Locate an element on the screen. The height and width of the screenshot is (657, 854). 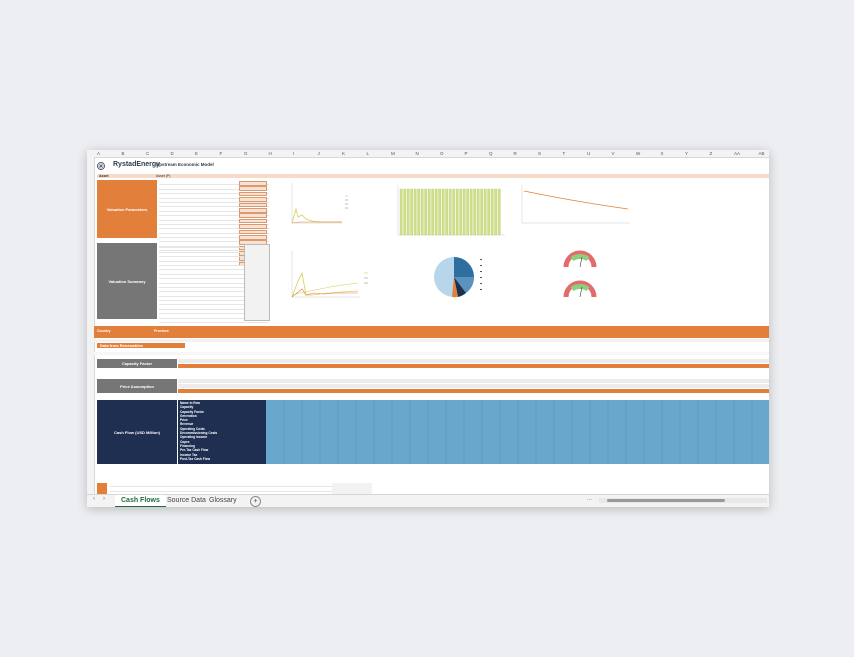
tab-source-data: Source Data is located at coordinates (186, 500).